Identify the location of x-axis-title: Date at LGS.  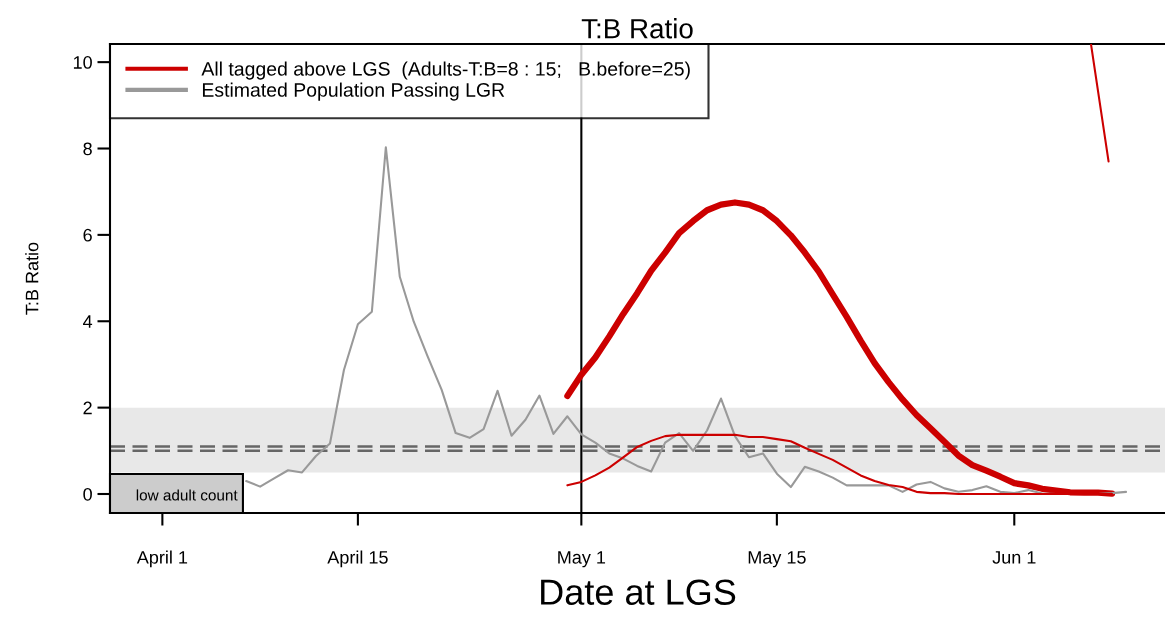
(638, 592).